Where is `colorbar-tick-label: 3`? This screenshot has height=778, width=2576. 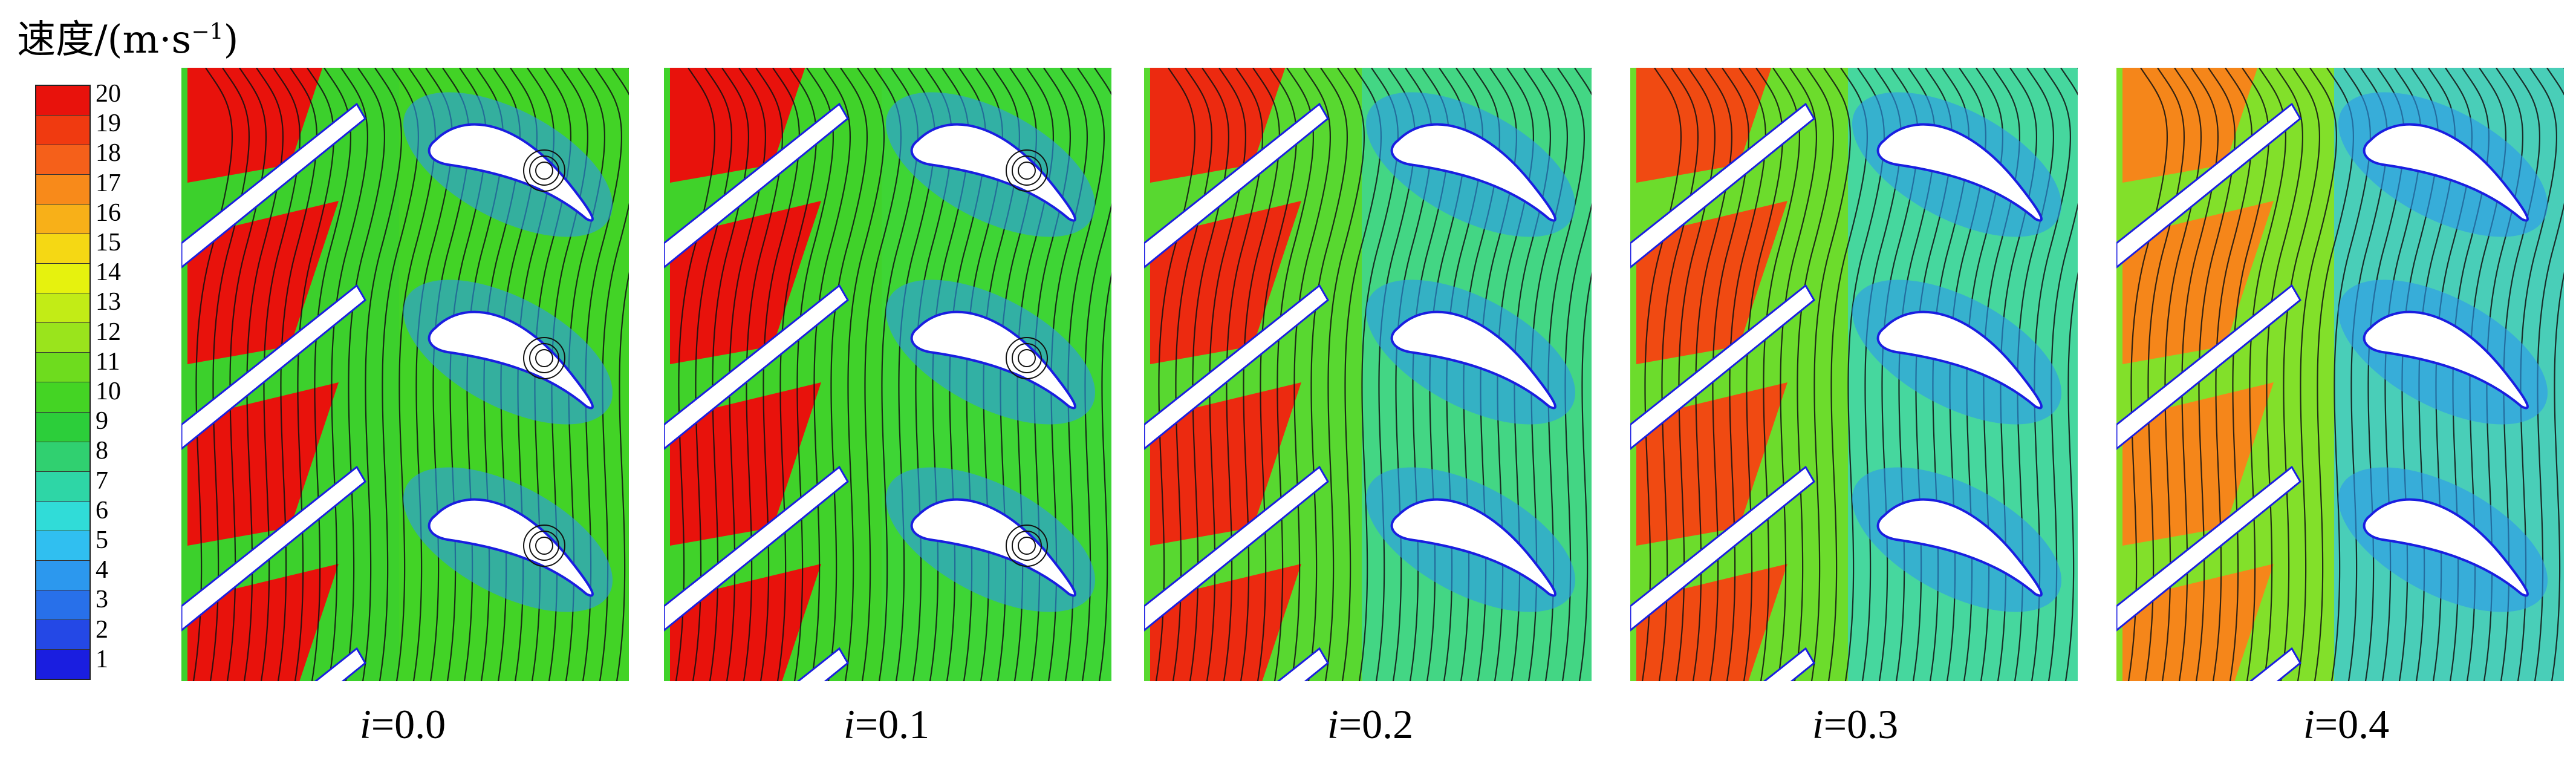 colorbar-tick-label: 3 is located at coordinates (102, 600).